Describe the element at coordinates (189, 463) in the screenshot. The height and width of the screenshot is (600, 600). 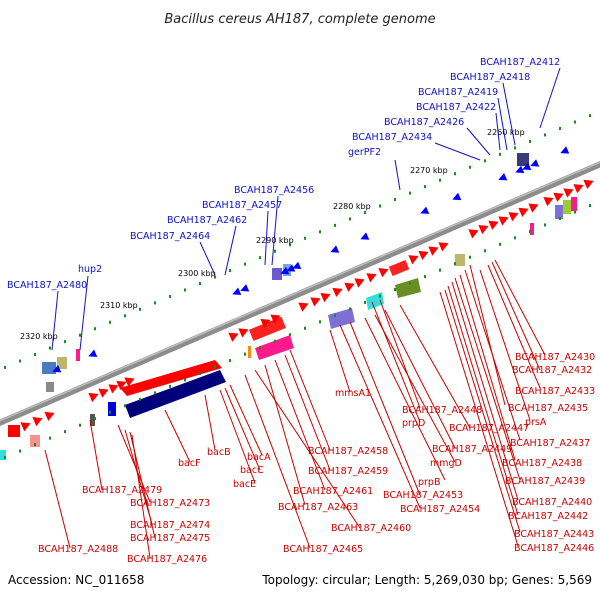
I see `gene-label: bacF` at that location.